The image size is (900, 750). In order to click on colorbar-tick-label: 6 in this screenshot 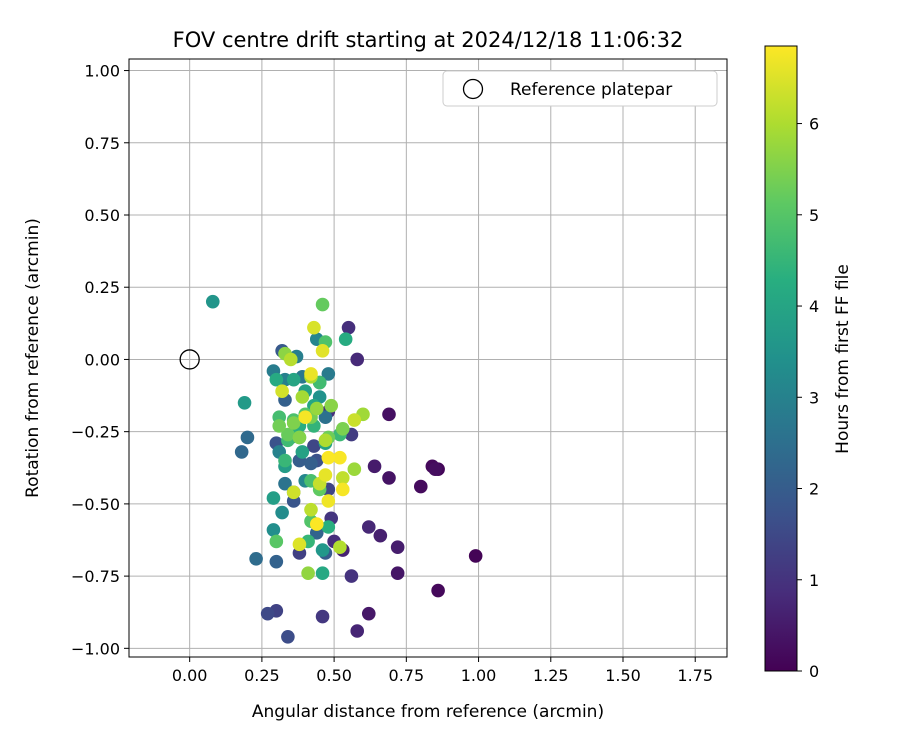, I will do `click(814, 124)`.